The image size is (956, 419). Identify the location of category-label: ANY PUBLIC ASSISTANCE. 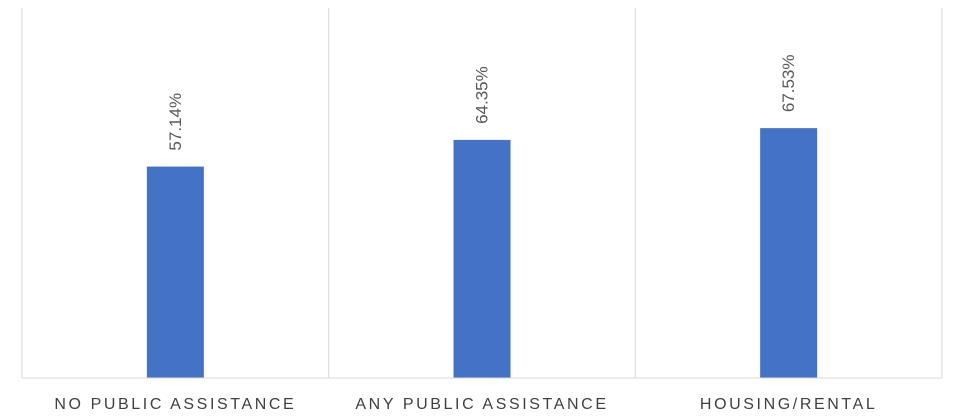
(481, 404).